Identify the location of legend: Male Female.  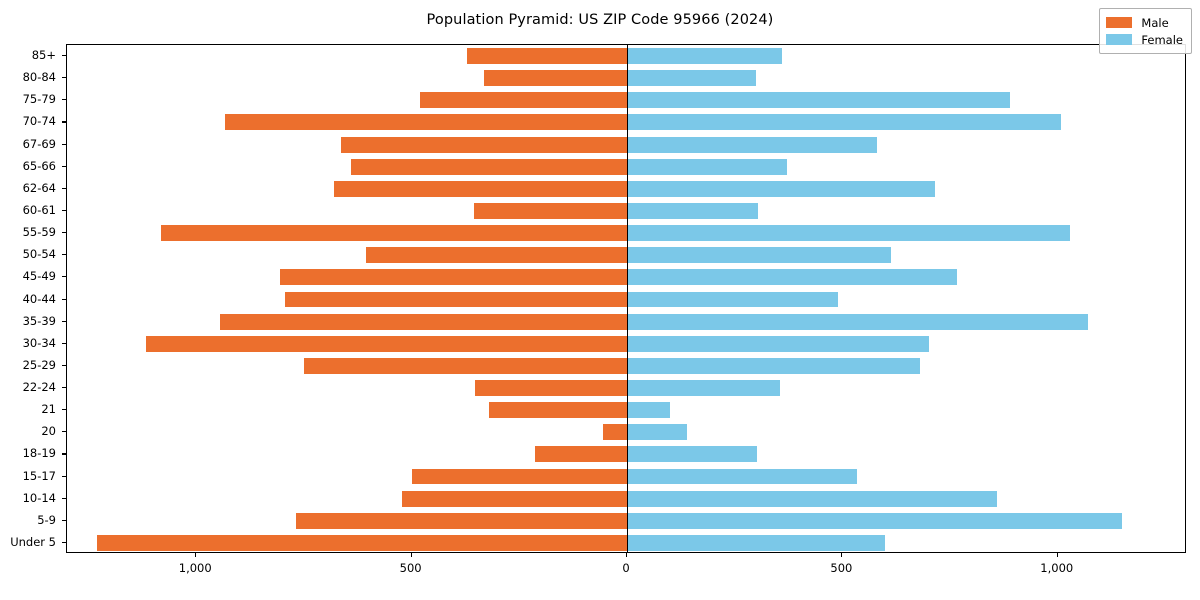
(1145, 31).